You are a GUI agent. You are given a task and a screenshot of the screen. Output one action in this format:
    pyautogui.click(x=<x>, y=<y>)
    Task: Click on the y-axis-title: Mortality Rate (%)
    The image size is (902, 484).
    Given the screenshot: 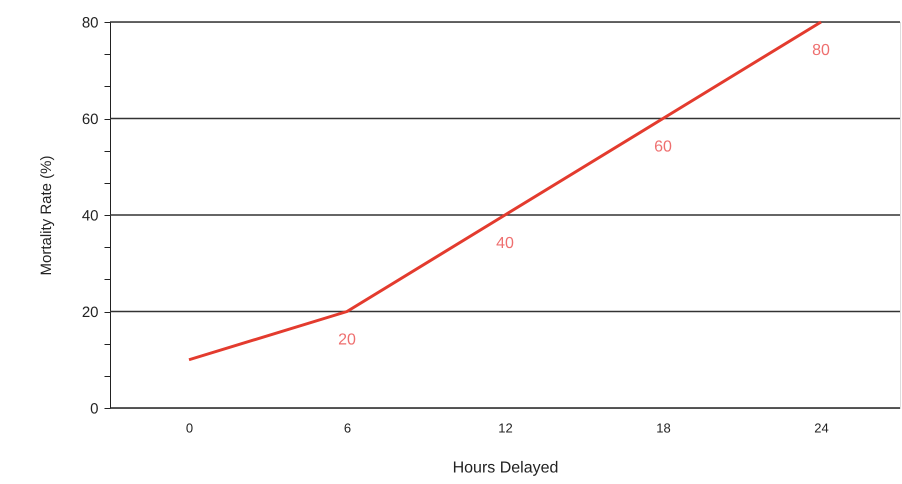 What is the action you would take?
    pyautogui.click(x=46, y=215)
    